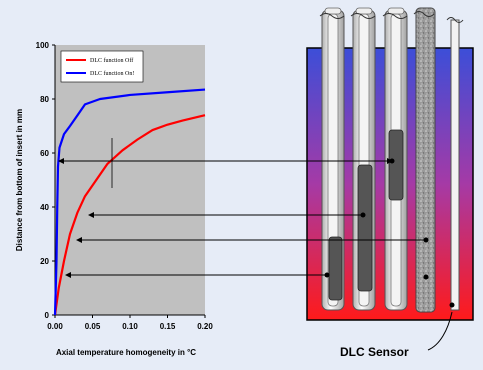  I want to click on x-tick-label: 0.05, so click(93, 326).